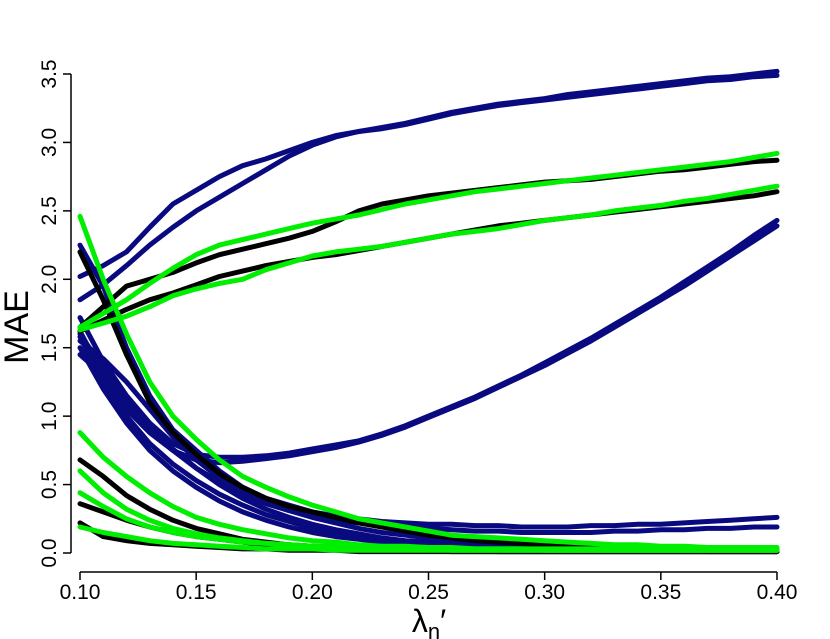 The height and width of the screenshot is (639, 830). What do you see at coordinates (49, 142) in the screenshot?
I see `y-tick-label: 3.0` at bounding box center [49, 142].